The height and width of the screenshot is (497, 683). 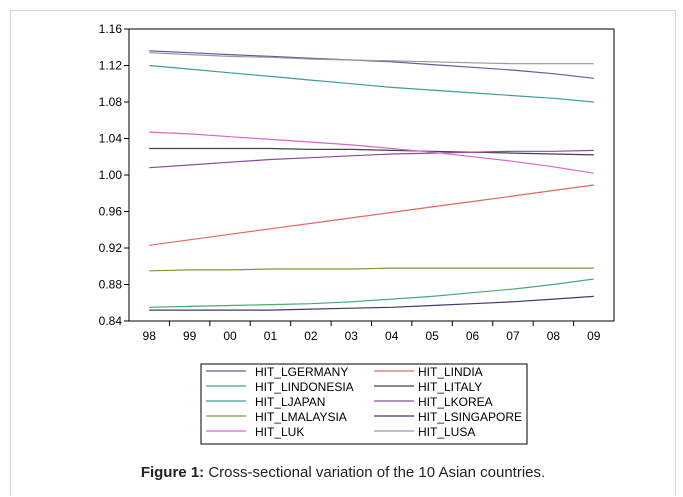 What do you see at coordinates (150, 336) in the screenshot?
I see `x-tick-label: 98` at bounding box center [150, 336].